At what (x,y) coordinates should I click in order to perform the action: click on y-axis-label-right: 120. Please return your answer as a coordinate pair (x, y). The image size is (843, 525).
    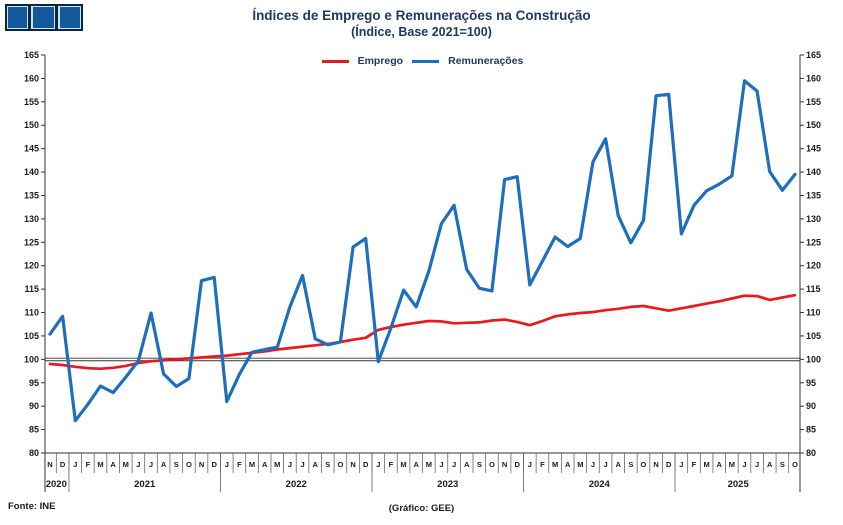
    Looking at the image, I should click on (813, 266).